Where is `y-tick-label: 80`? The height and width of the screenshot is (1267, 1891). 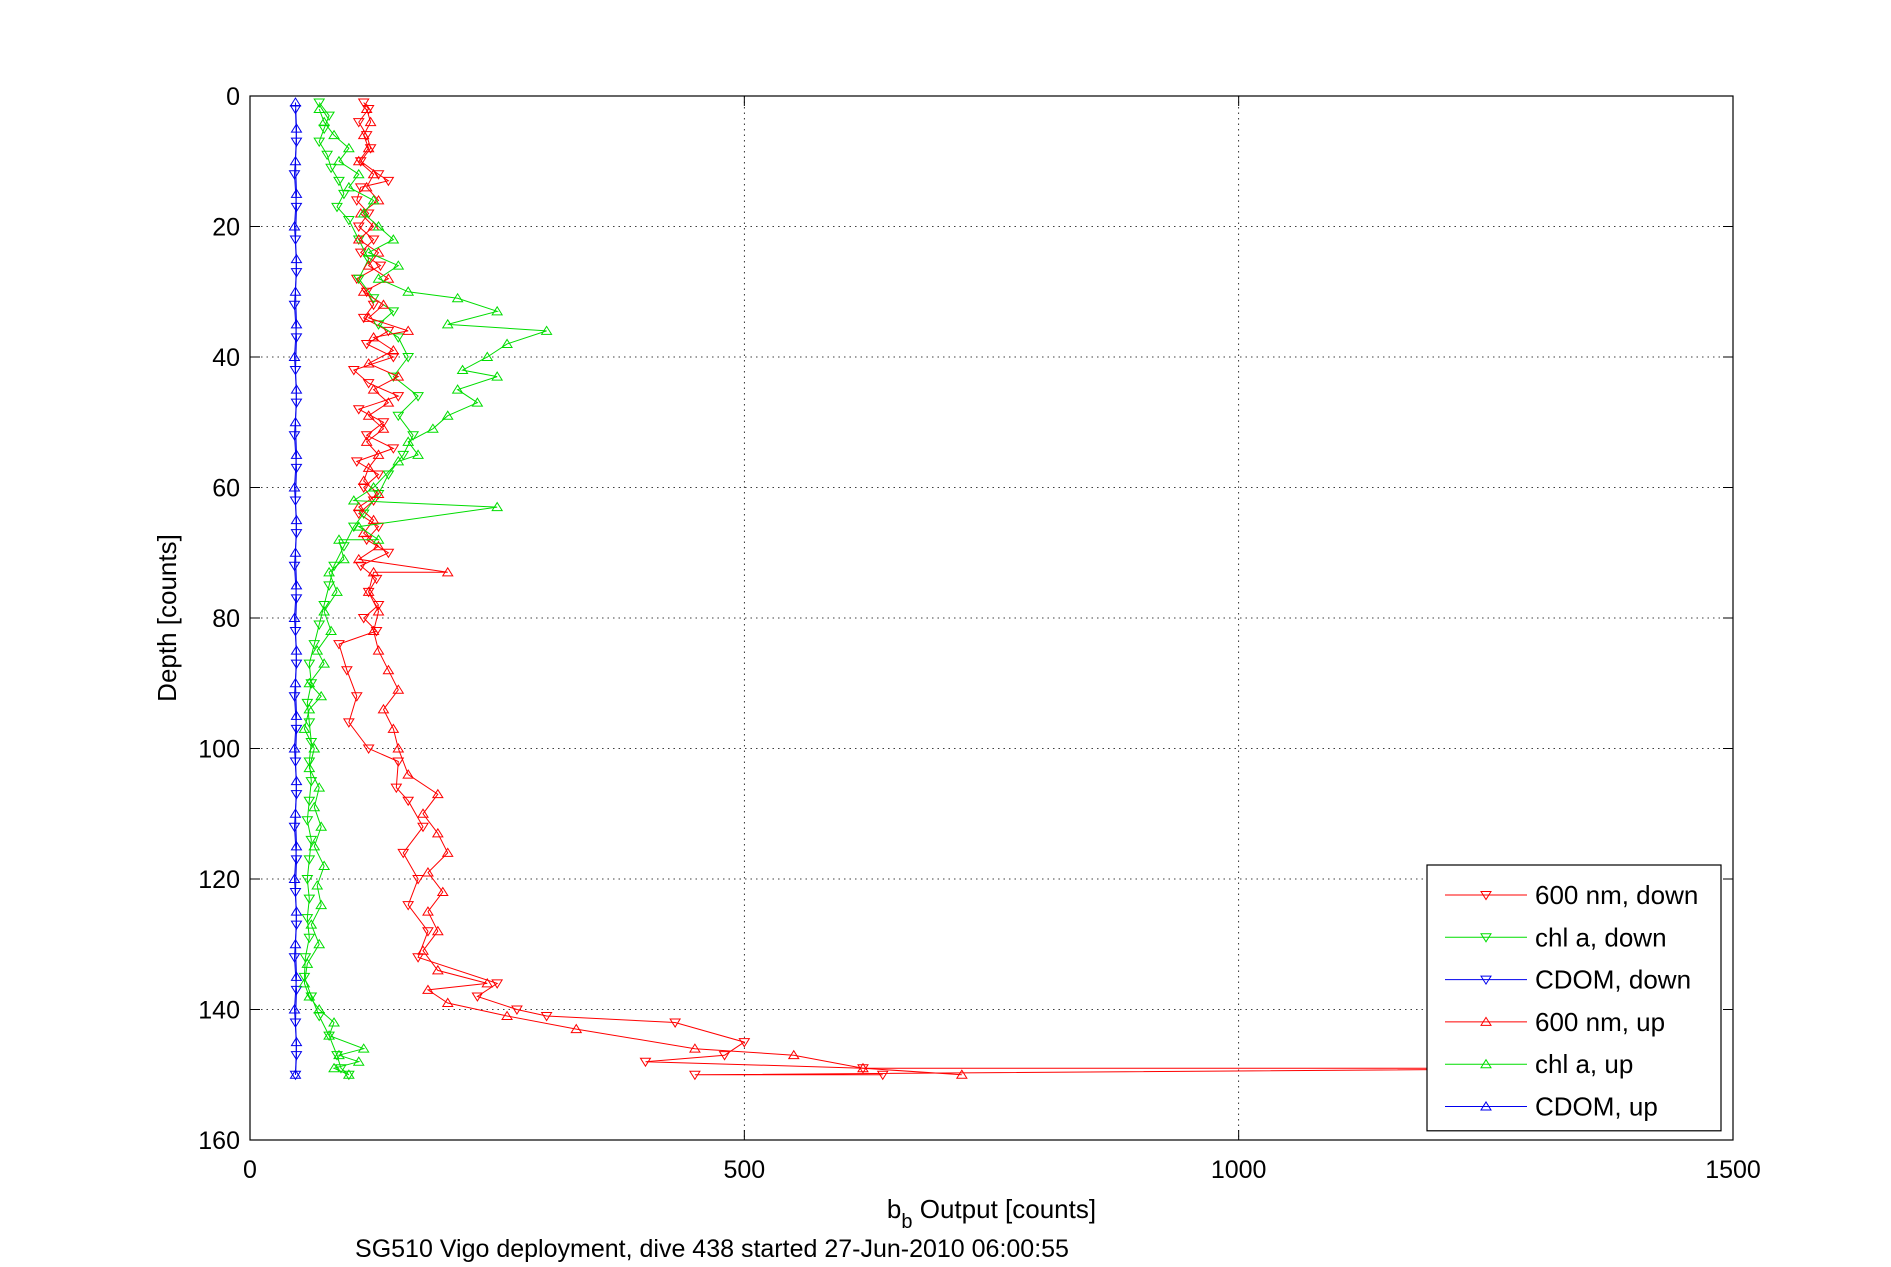 y-tick-label: 80 is located at coordinates (226, 619).